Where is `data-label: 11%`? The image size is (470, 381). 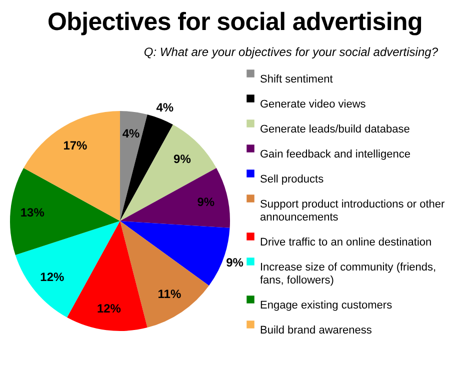
data-label: 11% is located at coordinates (170, 293).